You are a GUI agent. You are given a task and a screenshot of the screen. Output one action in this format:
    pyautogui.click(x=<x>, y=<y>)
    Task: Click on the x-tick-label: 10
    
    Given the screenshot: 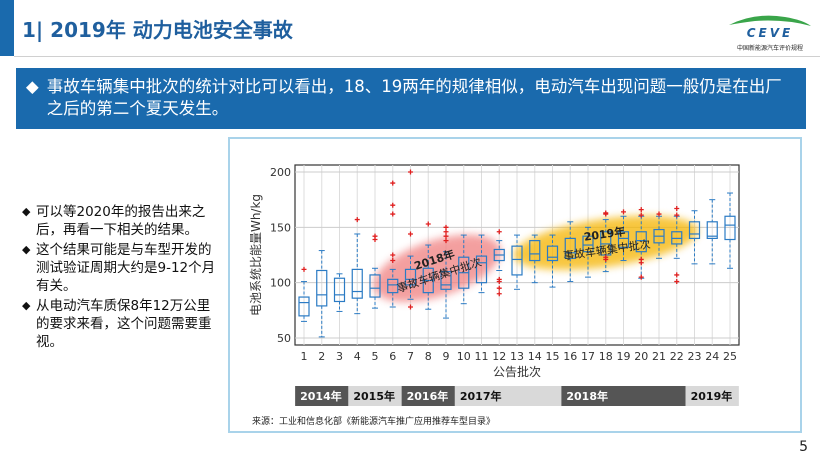 What is the action you would take?
    pyautogui.click(x=464, y=356)
    